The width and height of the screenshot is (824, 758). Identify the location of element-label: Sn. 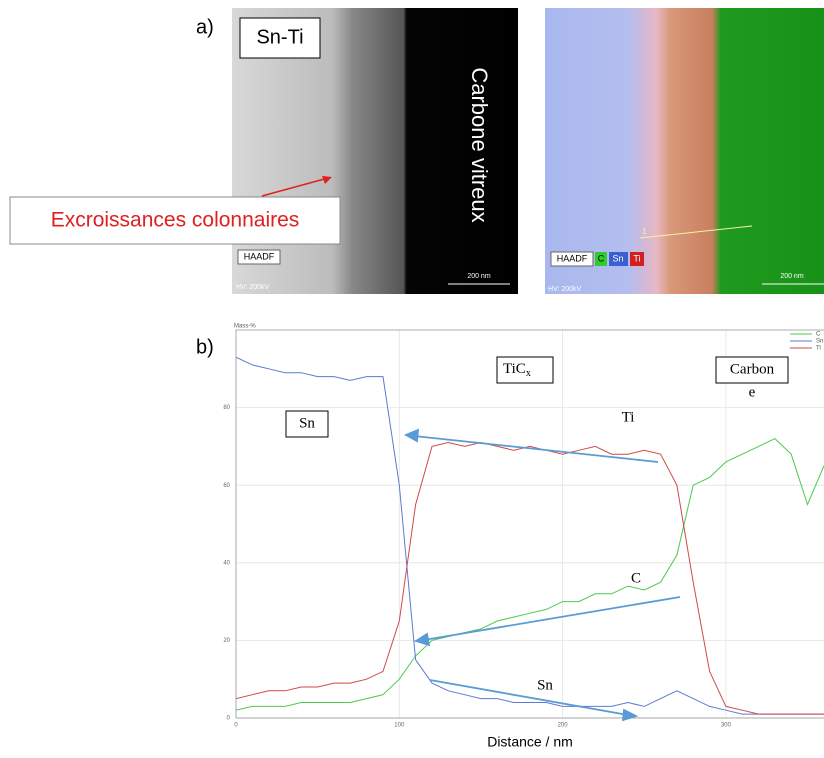
(617, 258).